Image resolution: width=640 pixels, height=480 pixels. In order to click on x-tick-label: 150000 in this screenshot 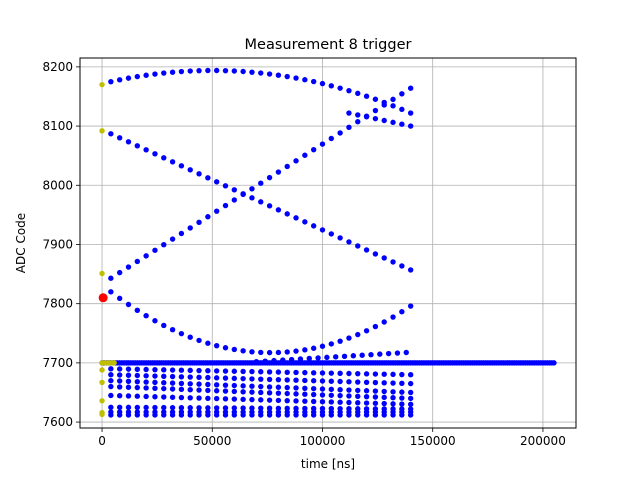, I will do `click(433, 441)`.